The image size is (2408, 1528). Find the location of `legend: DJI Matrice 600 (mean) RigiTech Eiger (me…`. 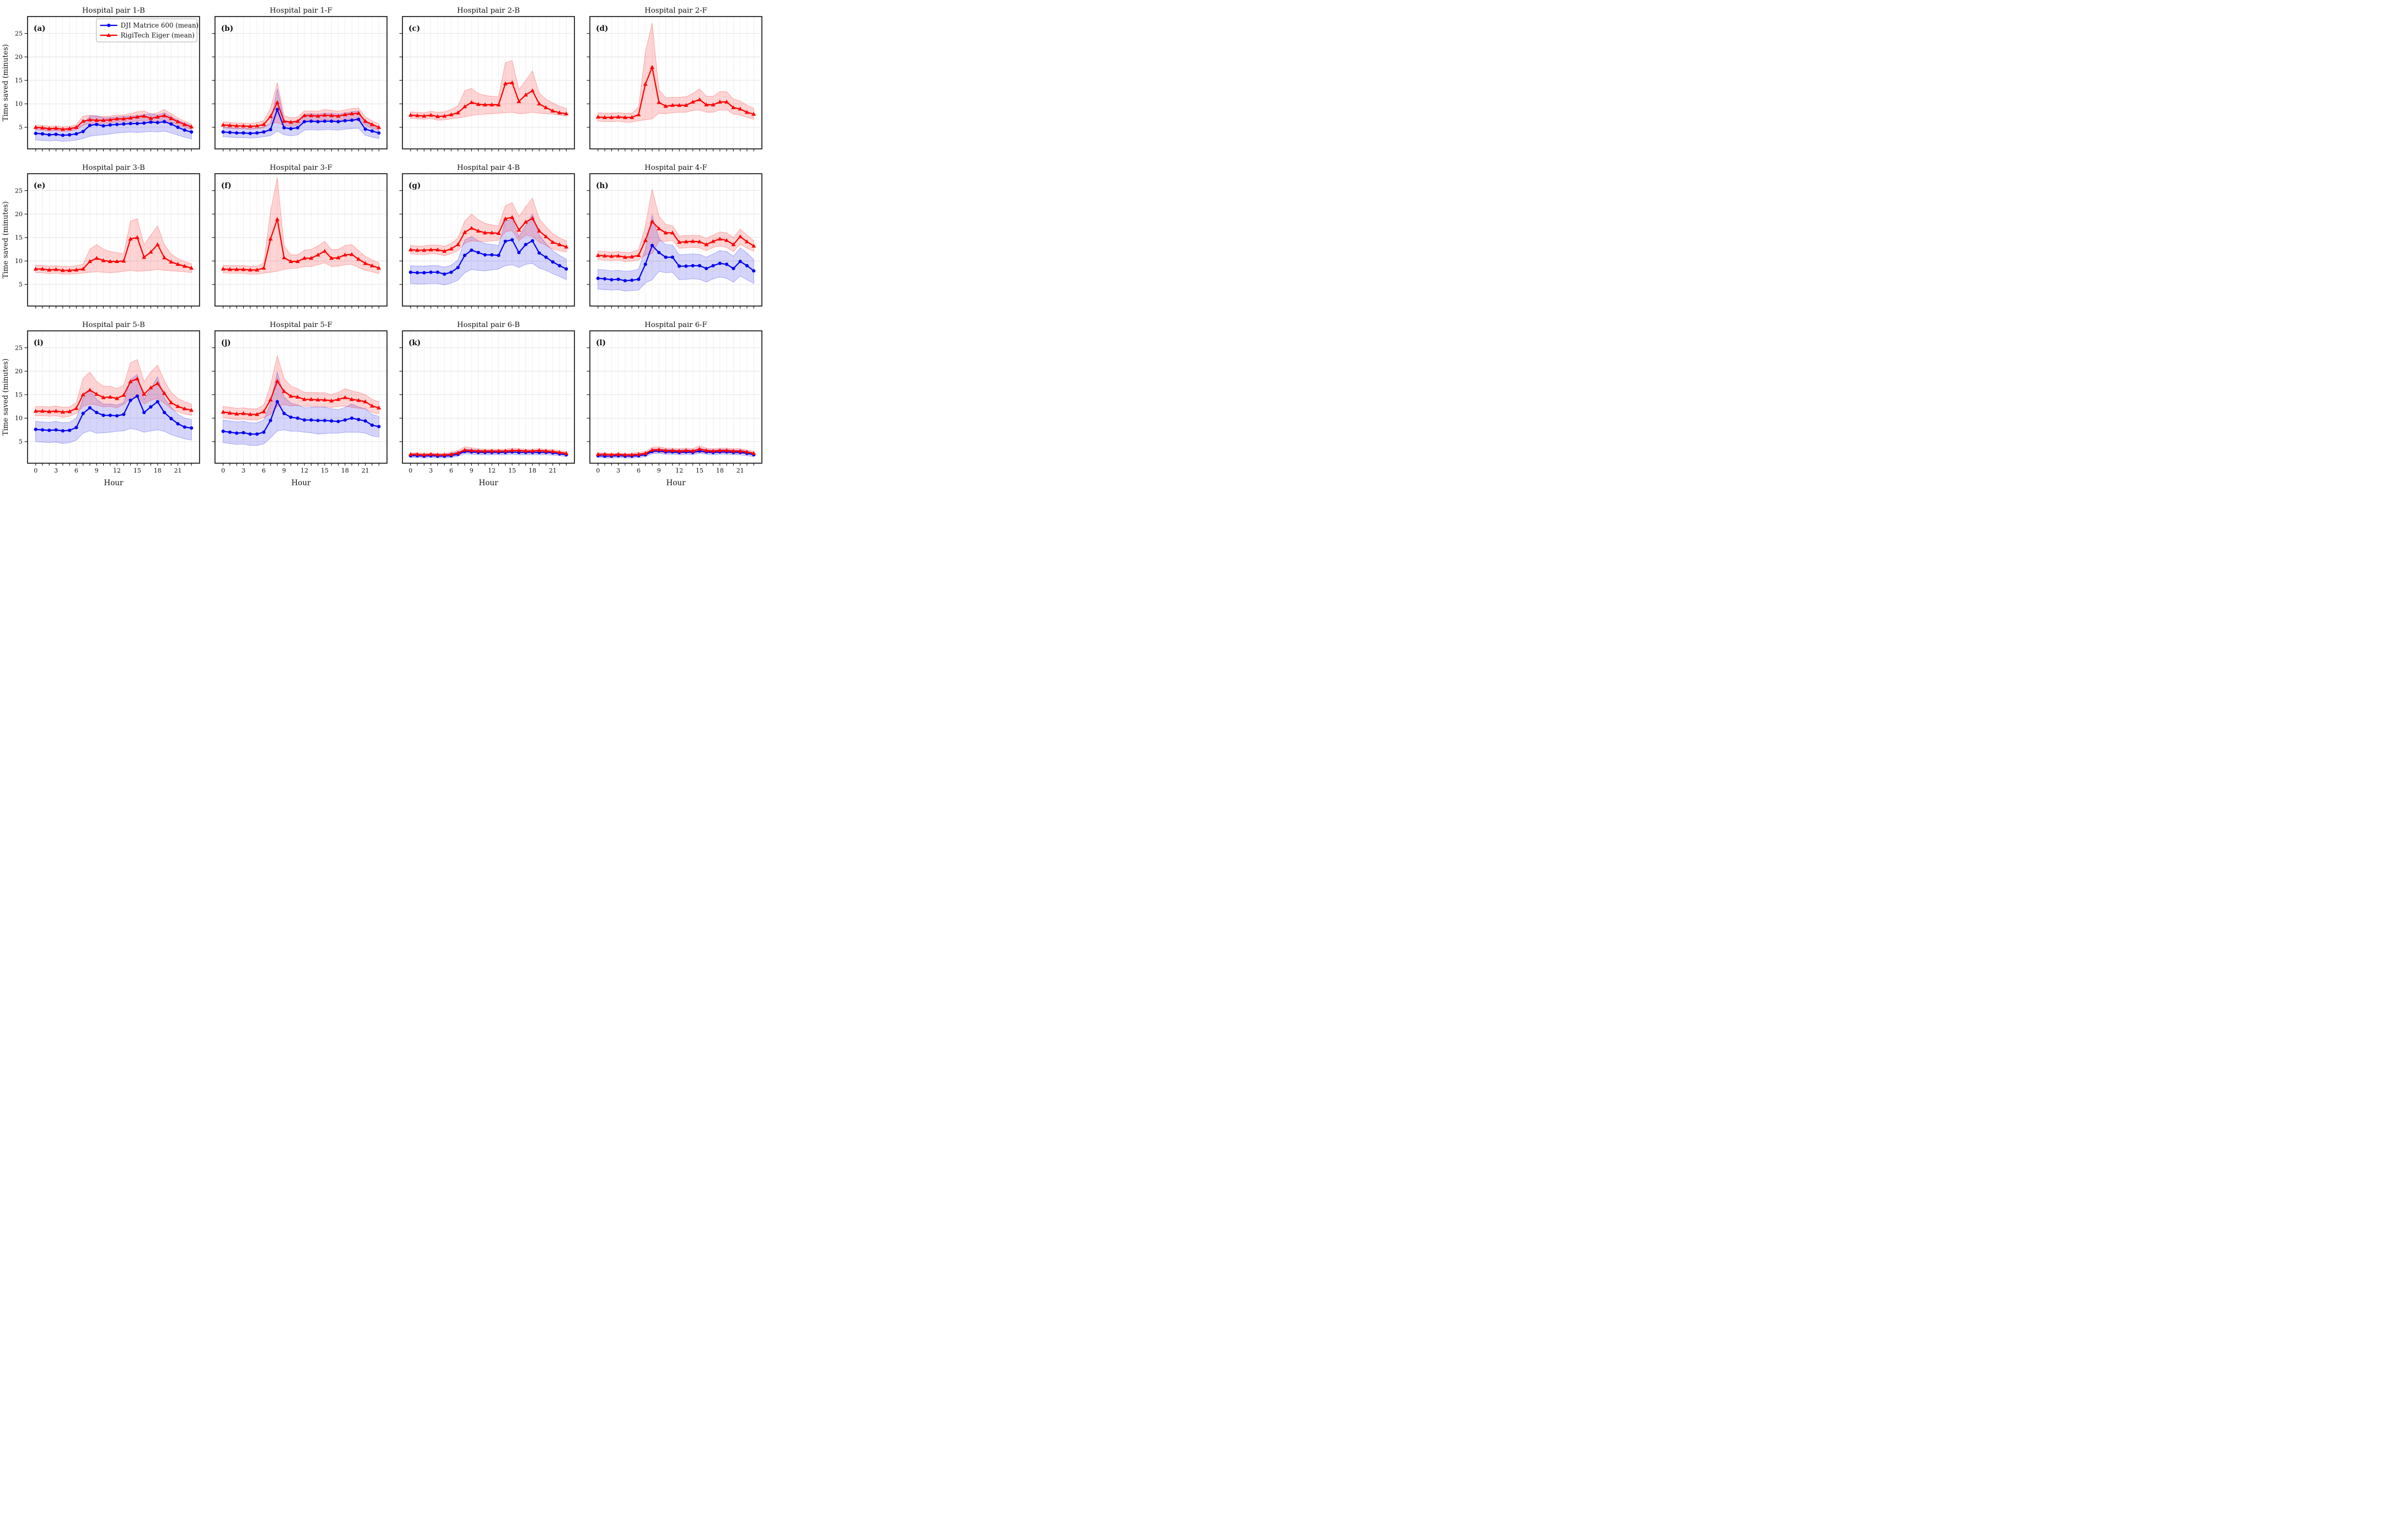

legend: DJI Matrice 600 (mean) RigiTech Eiger (me… is located at coordinates (147, 30).